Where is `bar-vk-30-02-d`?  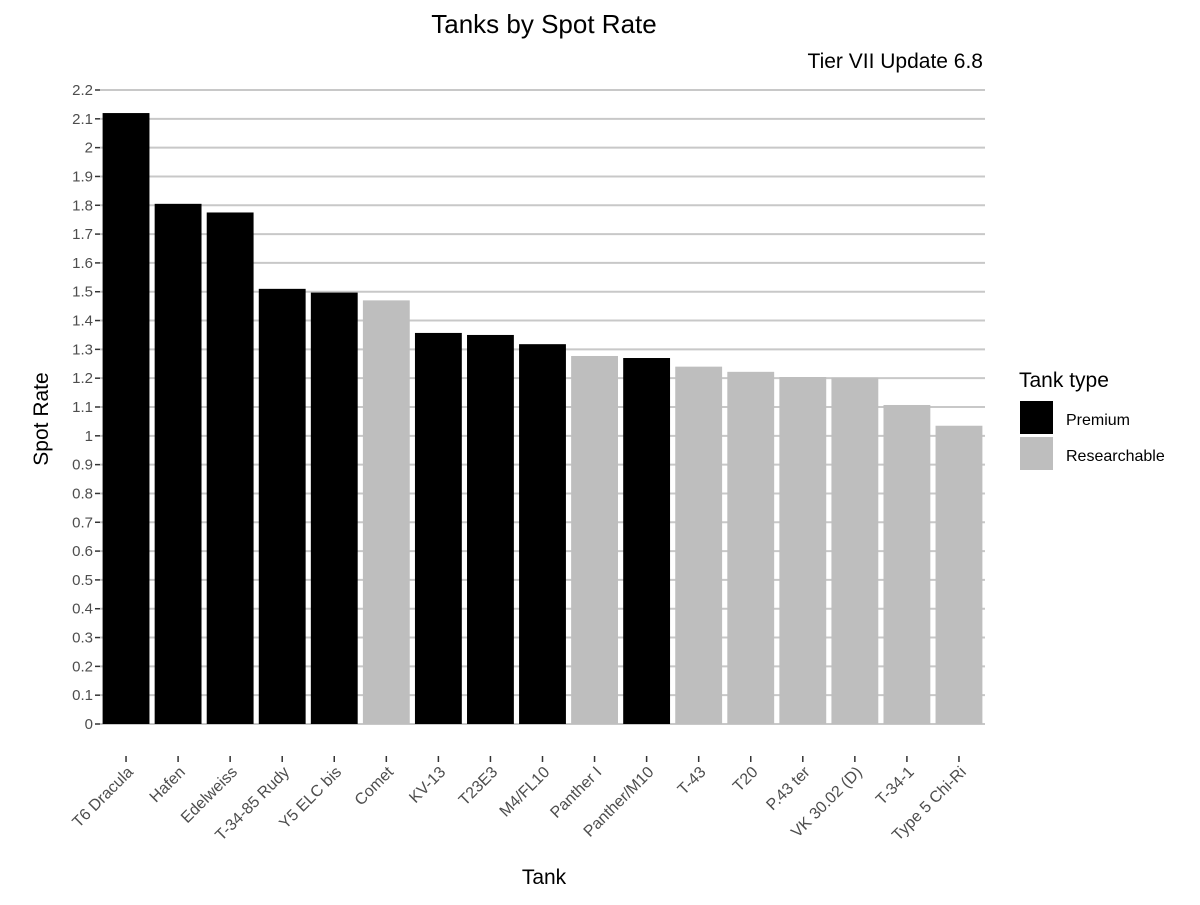
bar-vk-30-02-d is located at coordinates (855, 550).